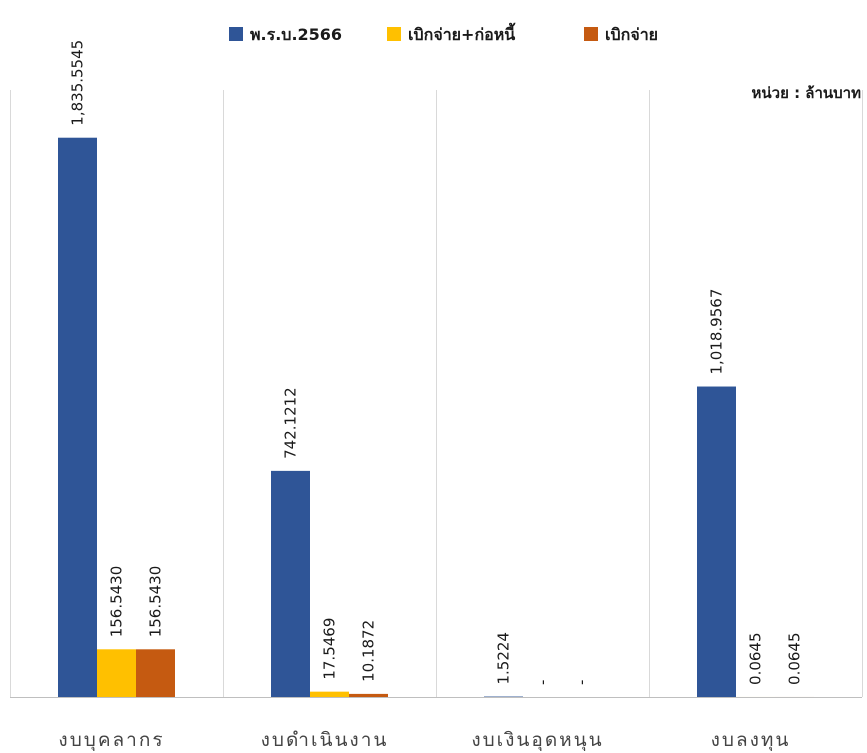 This screenshot has width=867, height=753. Describe the element at coordinates (291, 423) in the screenshot. I see `data-label-1-2: 742.1212` at that location.